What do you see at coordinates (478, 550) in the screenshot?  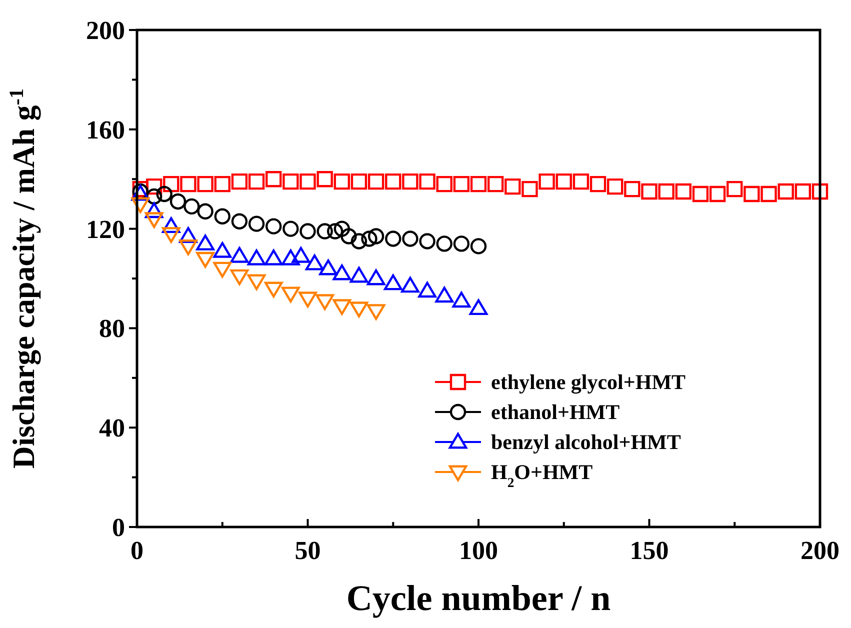 I see `x-tick-label: 100` at bounding box center [478, 550].